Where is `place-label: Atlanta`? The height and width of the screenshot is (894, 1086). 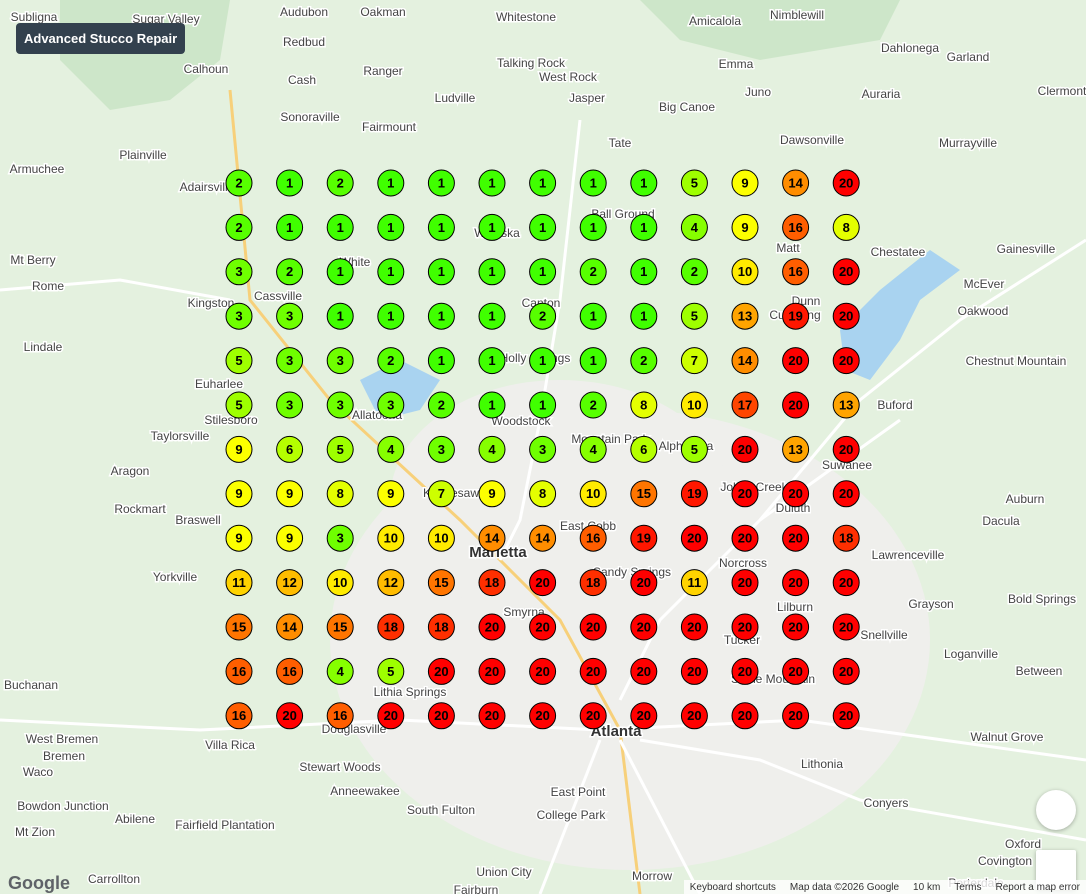
place-label: Atlanta is located at coordinates (616, 731).